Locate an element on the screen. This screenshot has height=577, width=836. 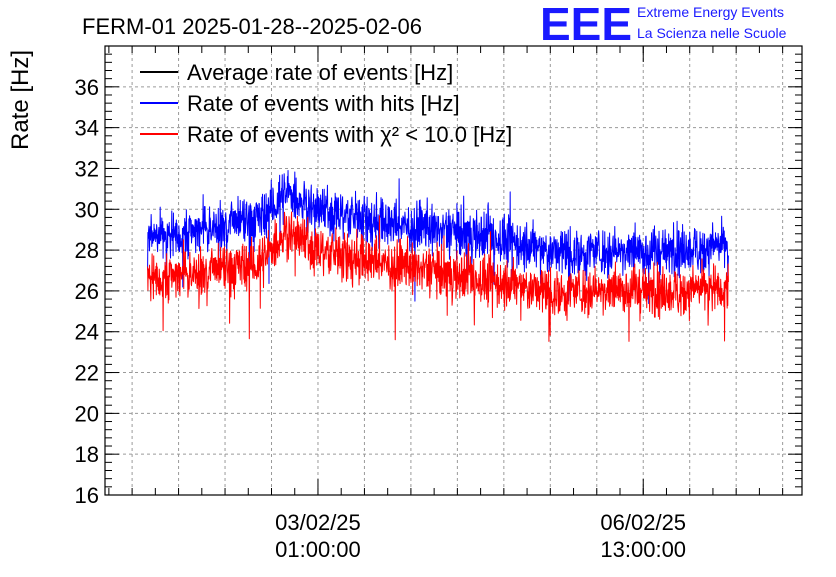
y-tick-label: 26 is located at coordinates (87, 291).